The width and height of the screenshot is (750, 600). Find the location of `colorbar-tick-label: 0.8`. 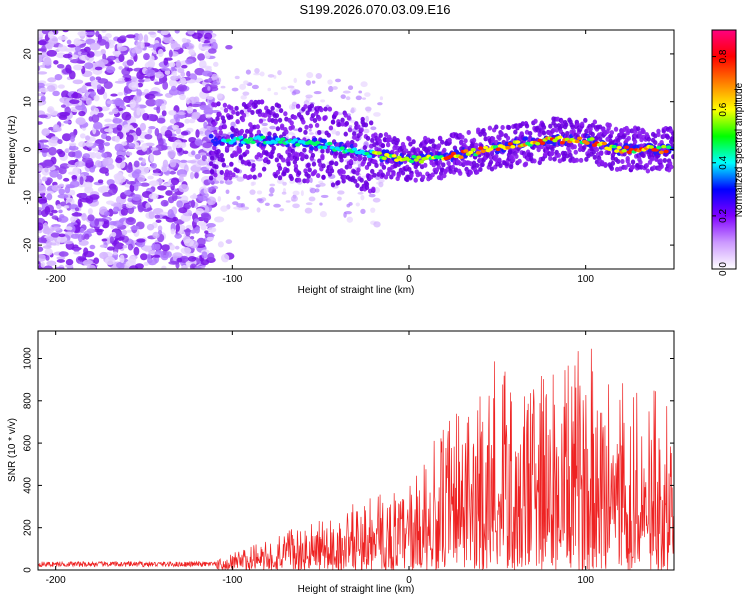

colorbar-tick-label: 0.8 is located at coordinates (723, 56).